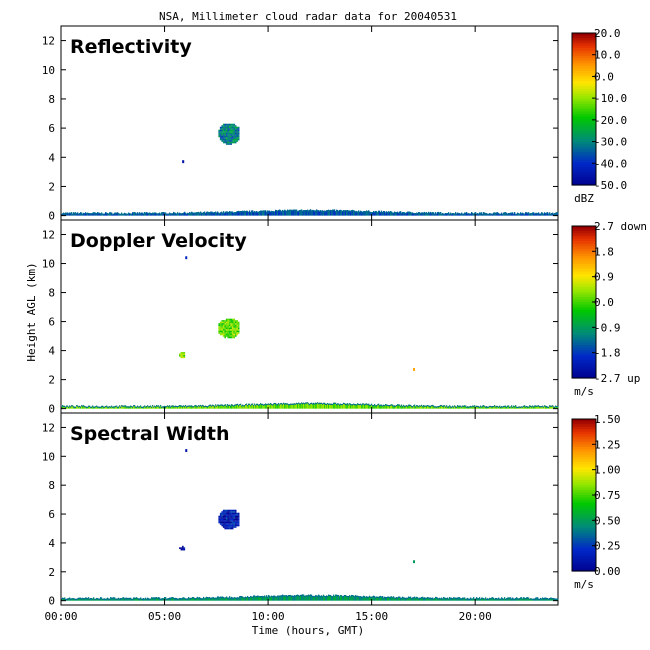  I want to click on y-tick-label: 2, so click(51, 572).